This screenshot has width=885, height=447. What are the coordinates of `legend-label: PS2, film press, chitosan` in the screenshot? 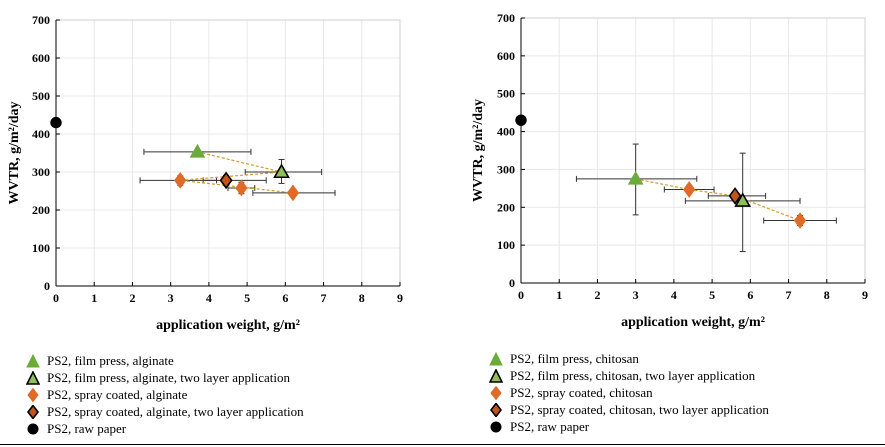 It's located at (574, 358).